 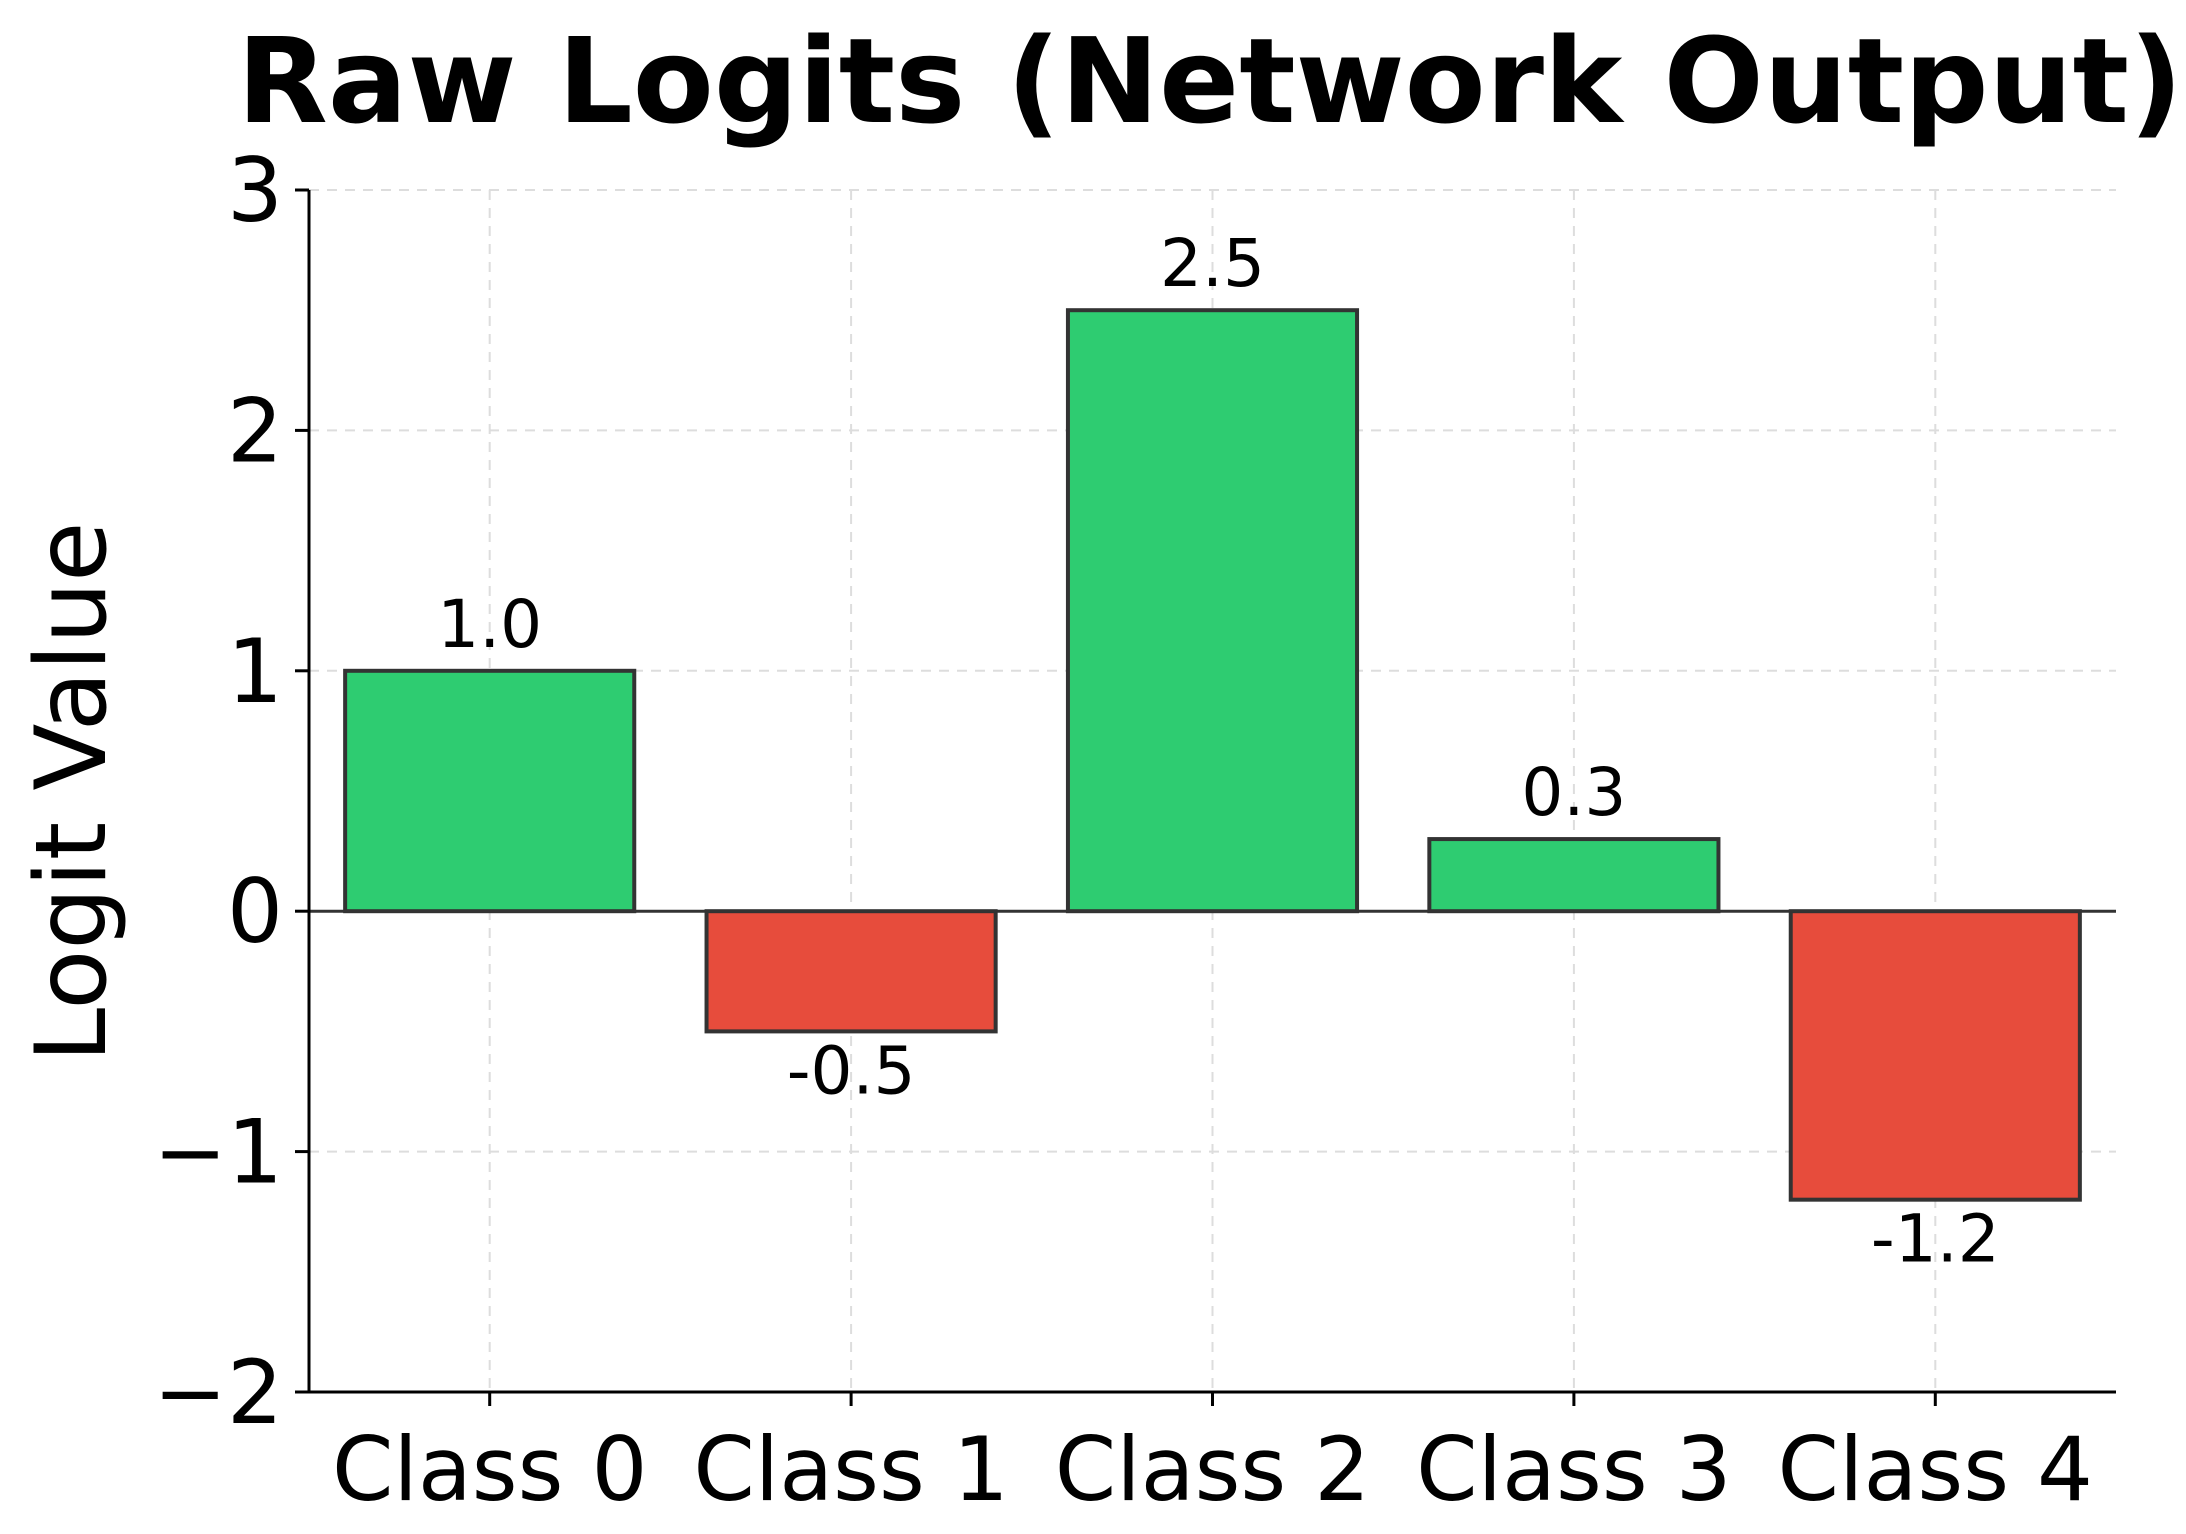 I want to click on y-tick-label-5: 3, so click(x=255, y=190).